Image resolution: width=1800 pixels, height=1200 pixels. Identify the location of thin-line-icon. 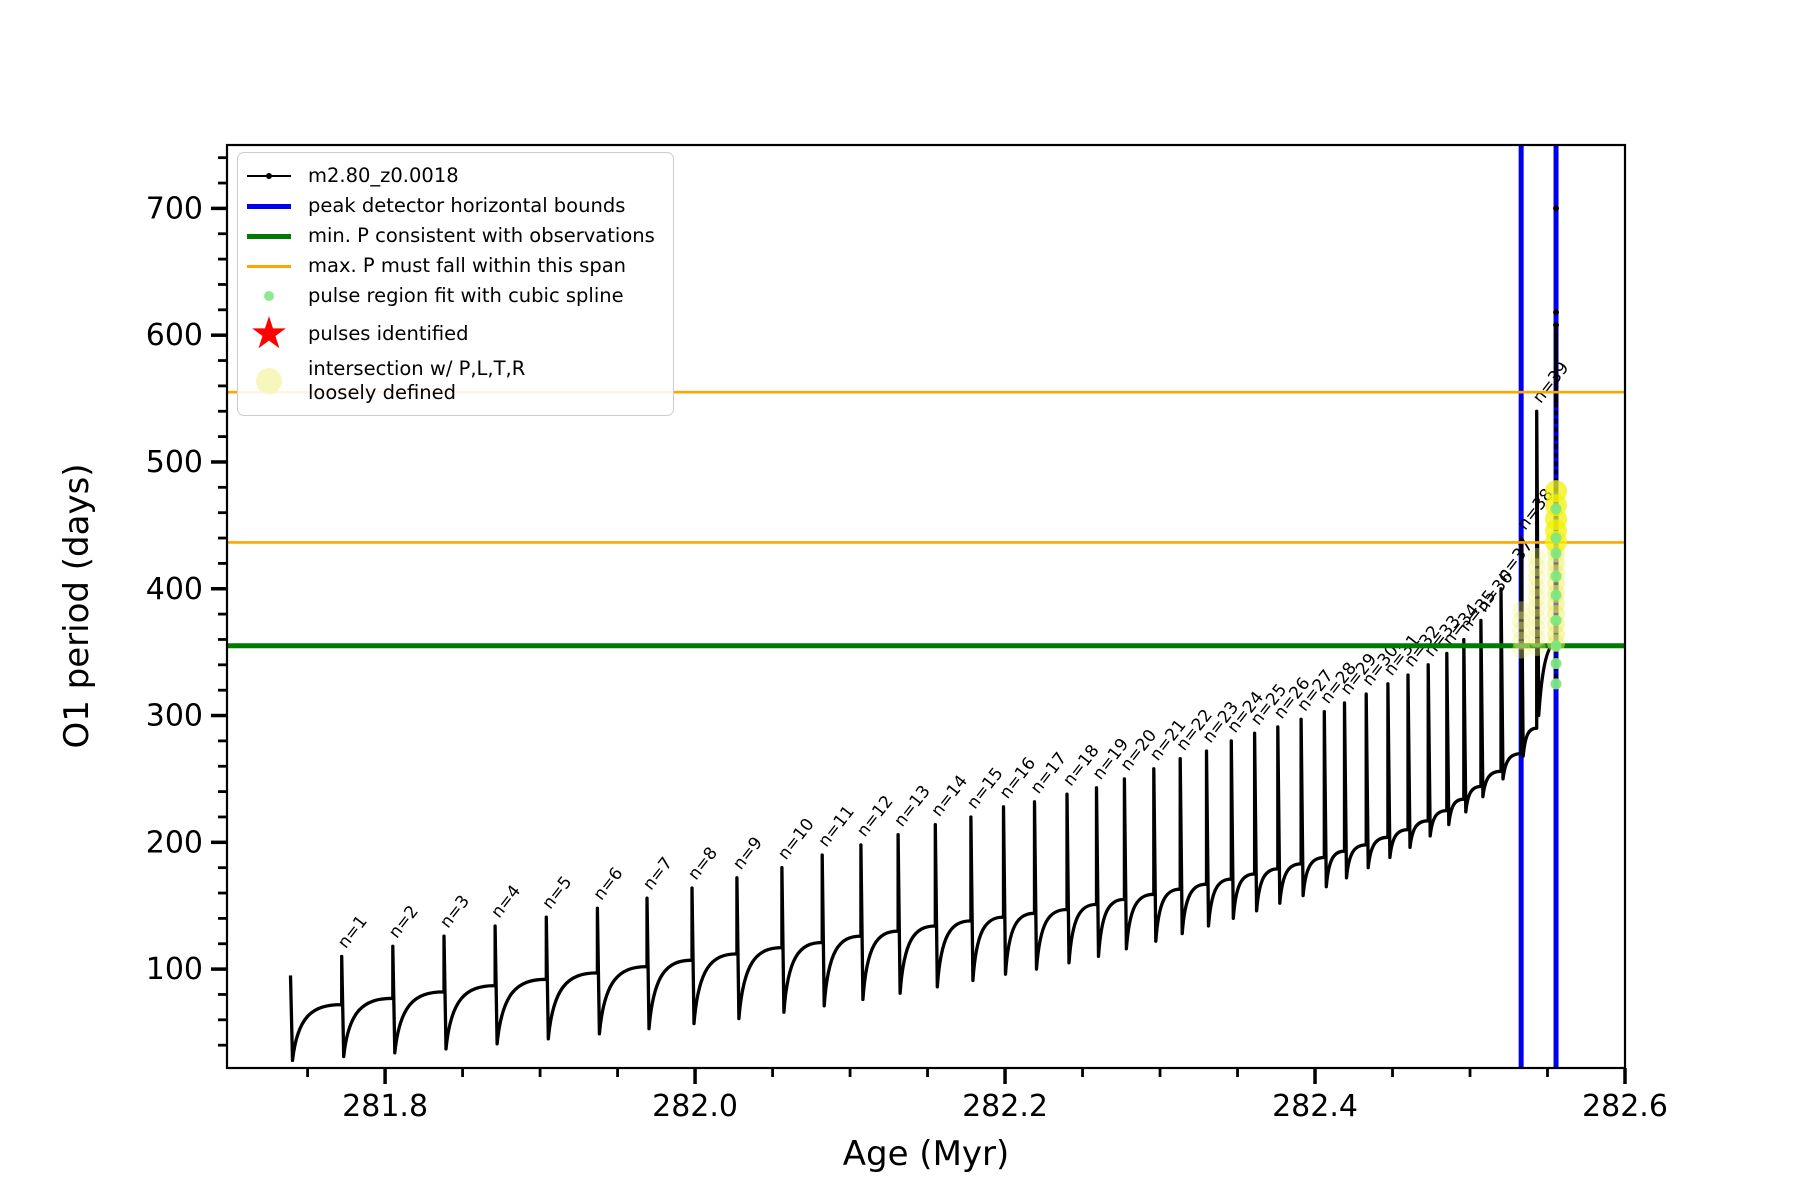
(269, 266).